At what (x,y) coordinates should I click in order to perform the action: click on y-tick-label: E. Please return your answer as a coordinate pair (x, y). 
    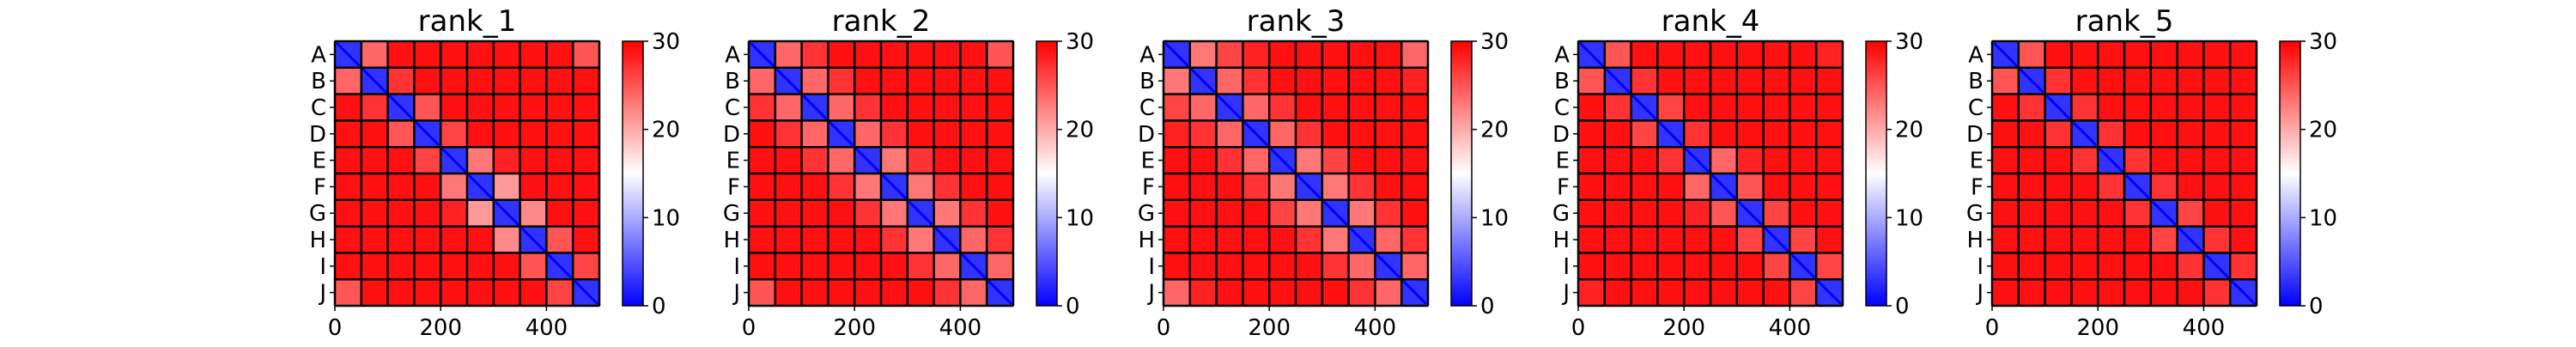
    Looking at the image, I should click on (733, 161).